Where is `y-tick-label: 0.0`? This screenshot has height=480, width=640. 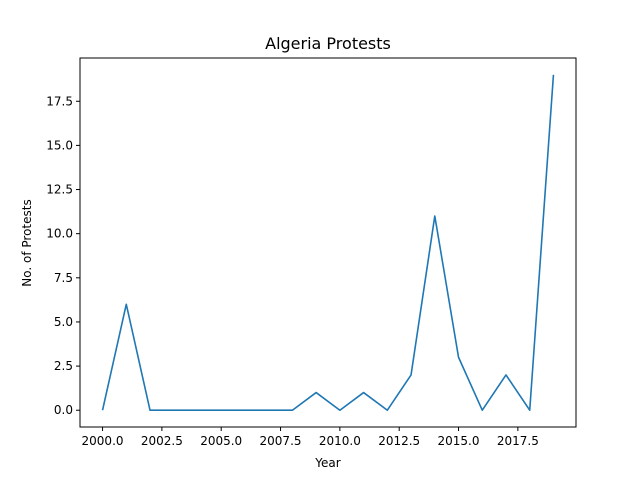
y-tick-label: 0.0 is located at coordinates (63, 410).